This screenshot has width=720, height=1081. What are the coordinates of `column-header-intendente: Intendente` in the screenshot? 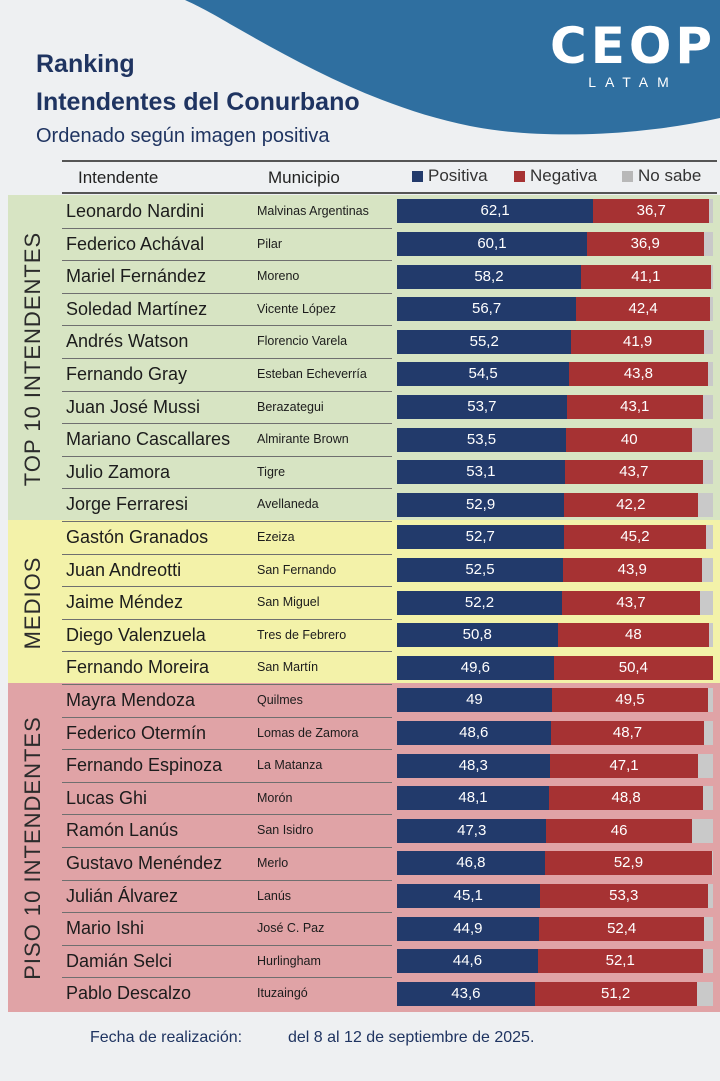 It's located at (118, 177).